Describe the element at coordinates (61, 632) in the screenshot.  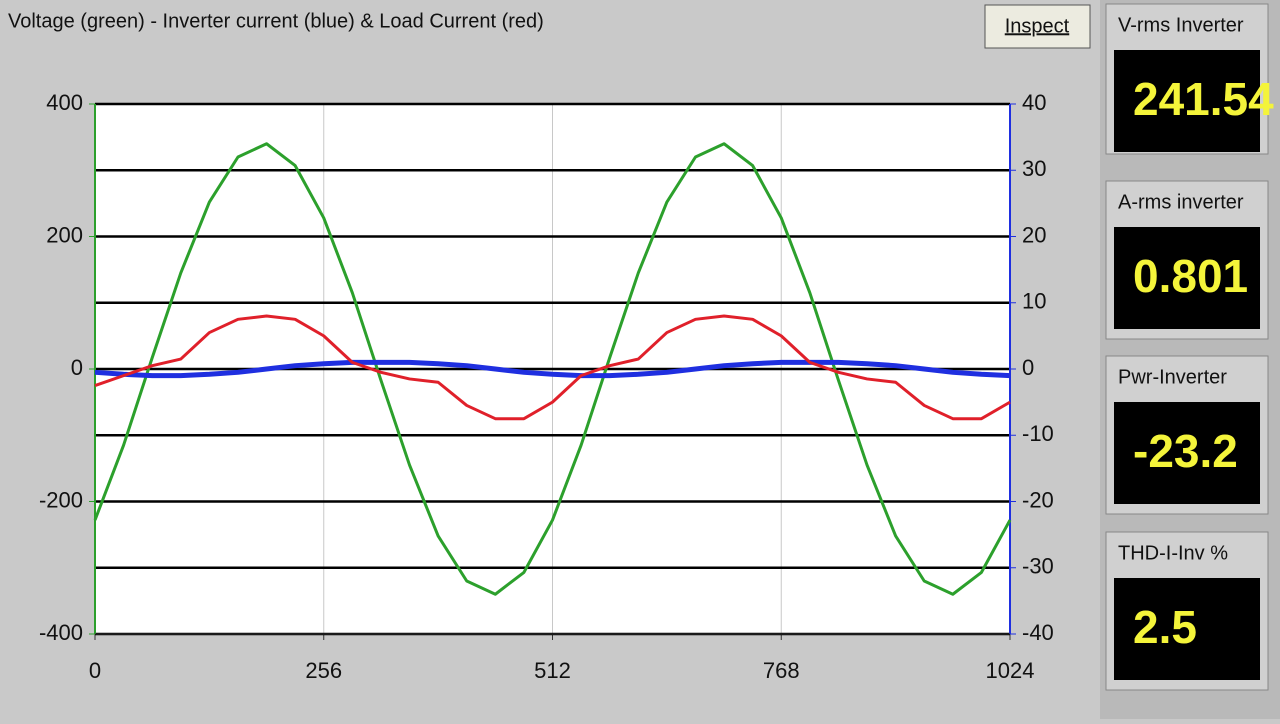
I see `y-tick-label: -400` at that location.